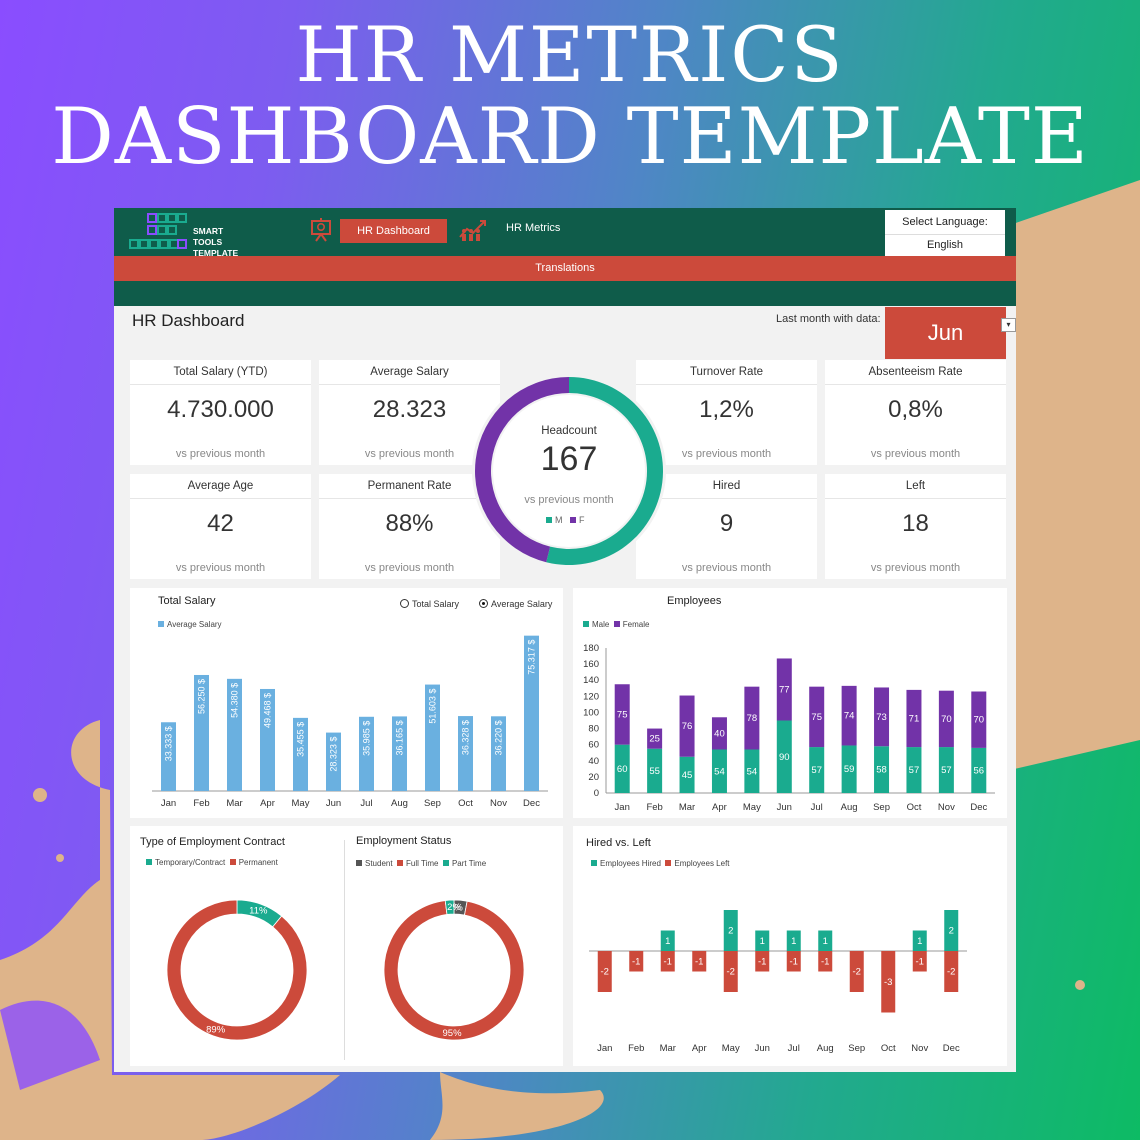 This screenshot has height=1140, width=1140. What do you see at coordinates (591, 648) in the screenshot?
I see `y-tick-label: 180` at bounding box center [591, 648].